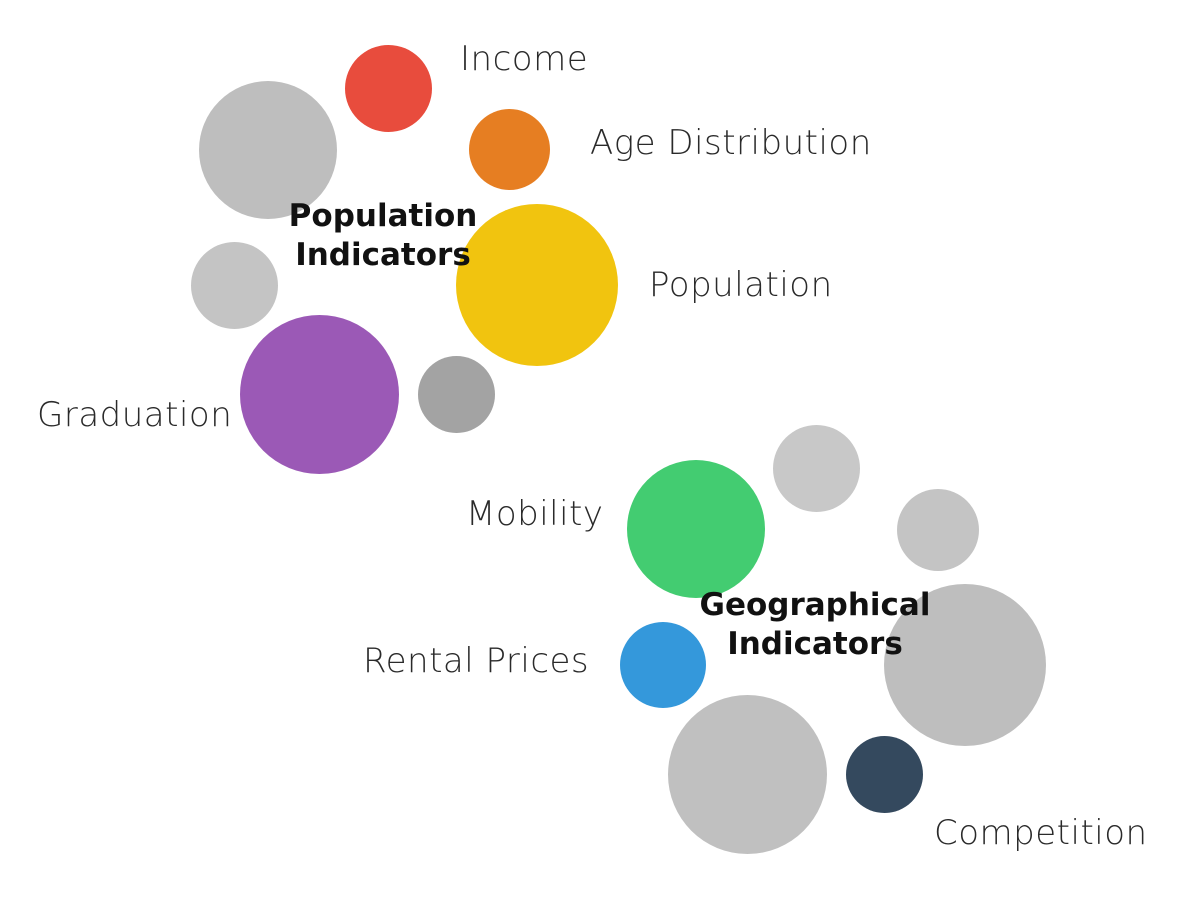  What do you see at coordinates (537, 285) in the screenshot?
I see `population-bubble` at bounding box center [537, 285].